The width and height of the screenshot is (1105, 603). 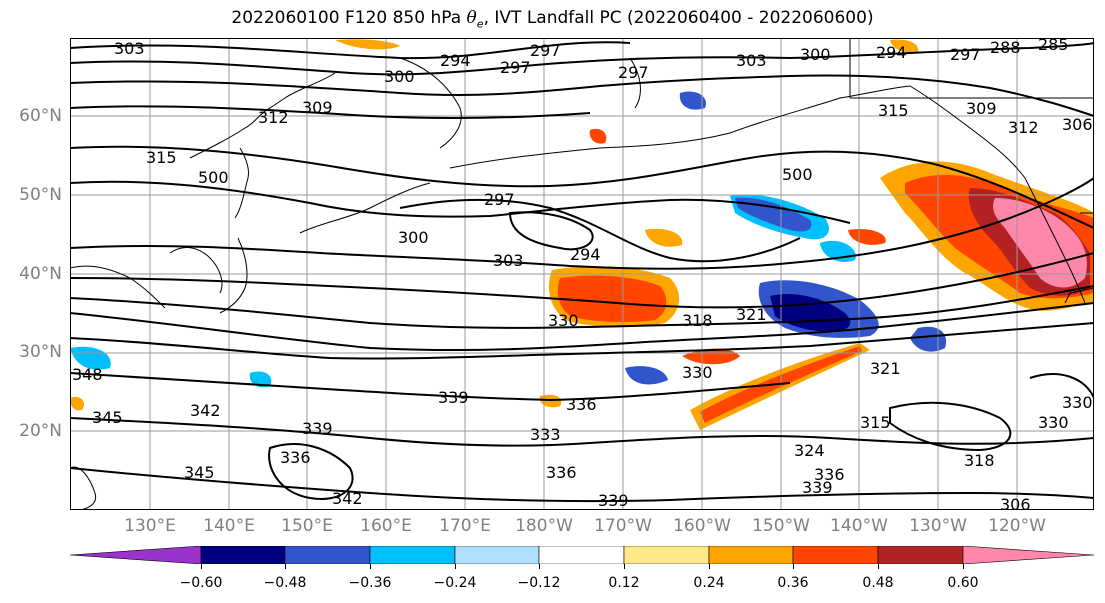 What do you see at coordinates (809, 450) in the screenshot?
I see `contour-label: 324` at bounding box center [809, 450].